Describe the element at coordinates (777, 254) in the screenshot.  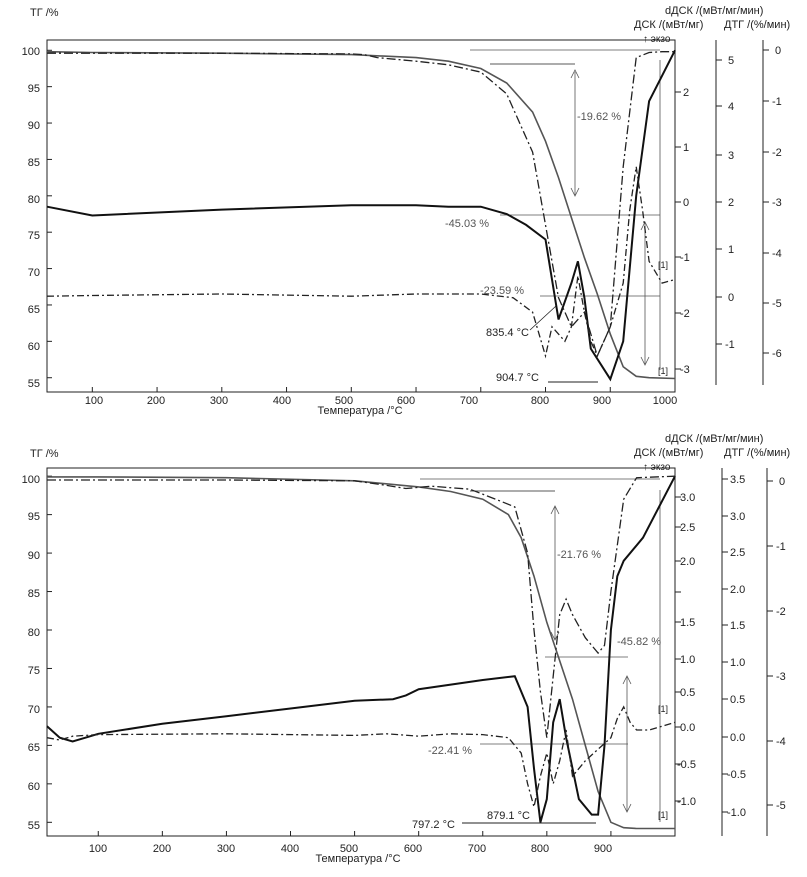
I see `dtg-tick-label: -4` at that location.